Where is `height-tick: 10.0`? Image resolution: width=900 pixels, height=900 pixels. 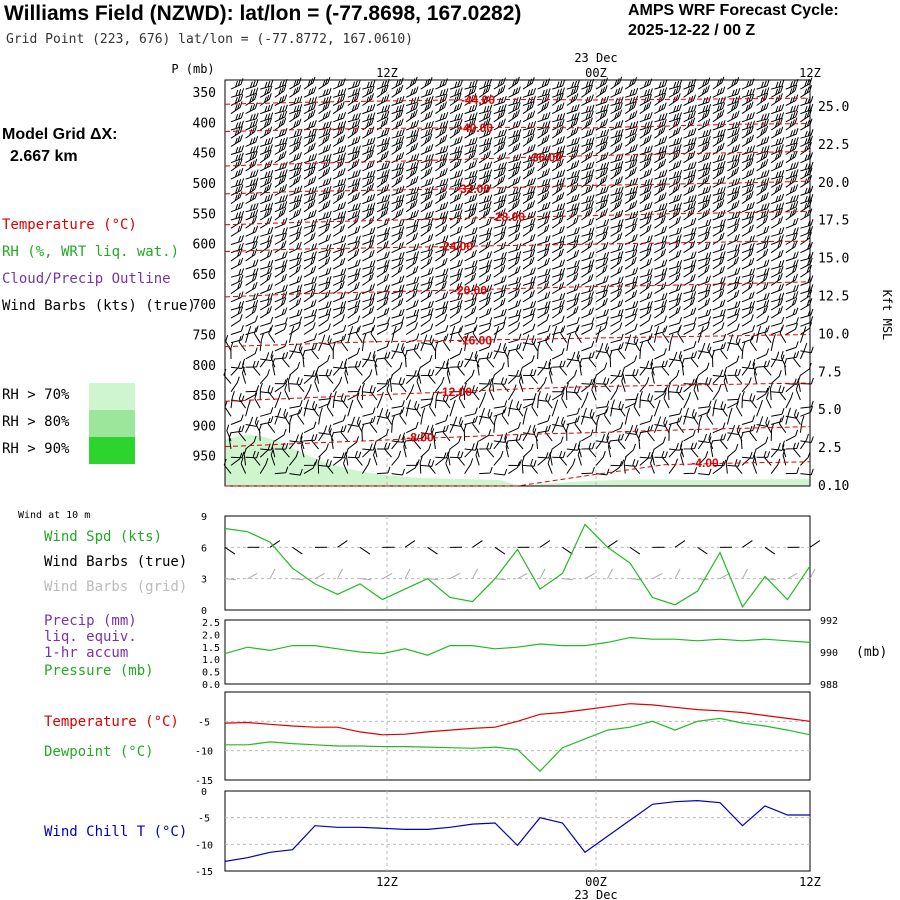
height-tick: 10.0 is located at coordinates (833, 334).